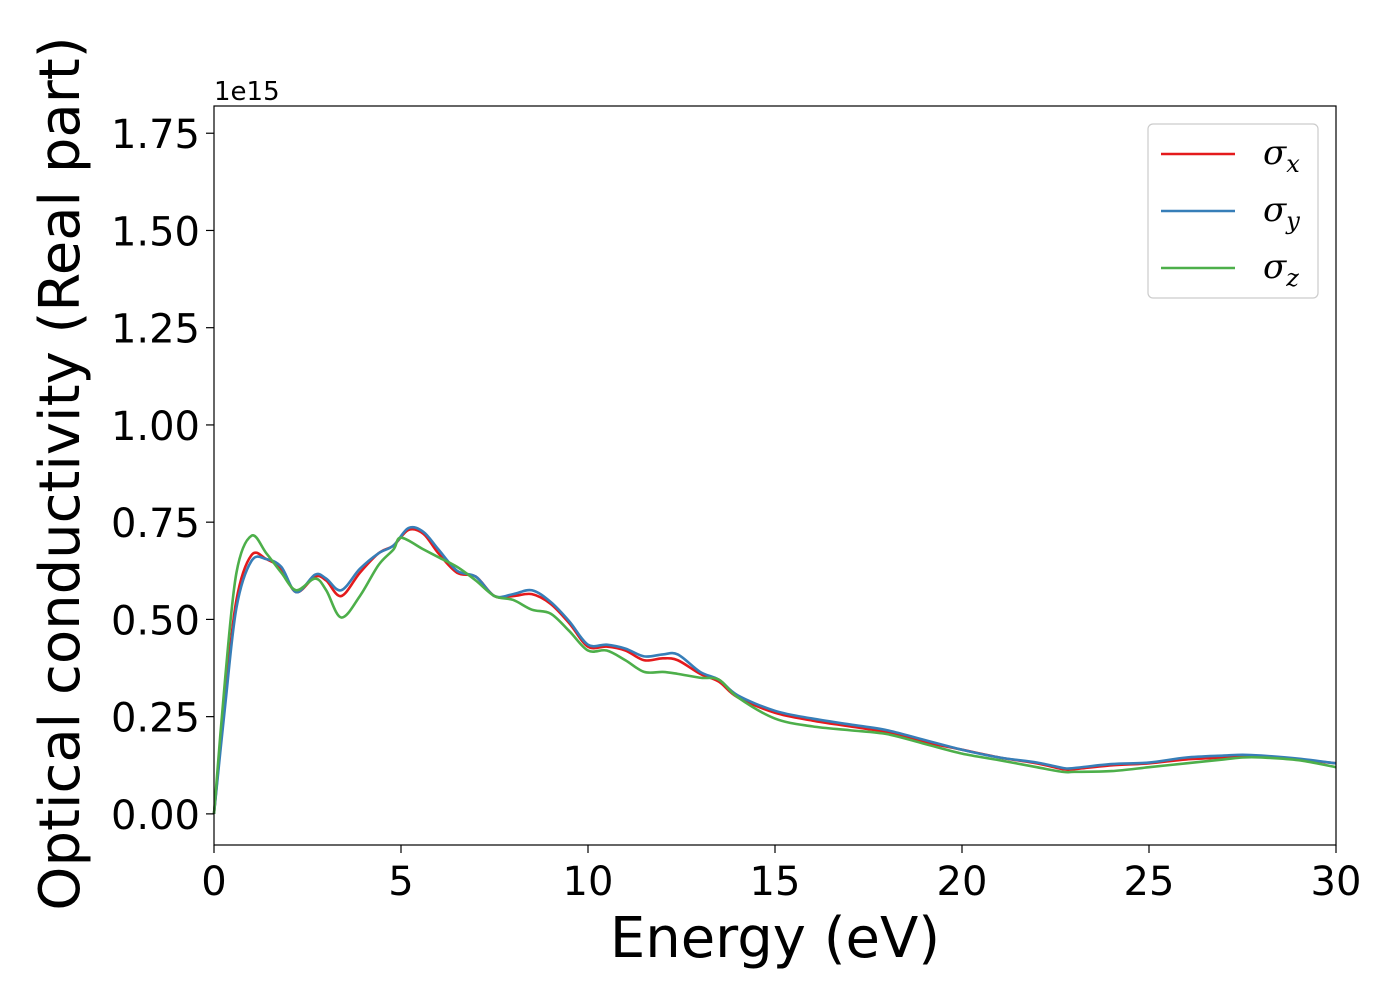 The height and width of the screenshot is (1000, 1400). What do you see at coordinates (962, 882) in the screenshot?
I see `x-tick-label: 20` at bounding box center [962, 882].